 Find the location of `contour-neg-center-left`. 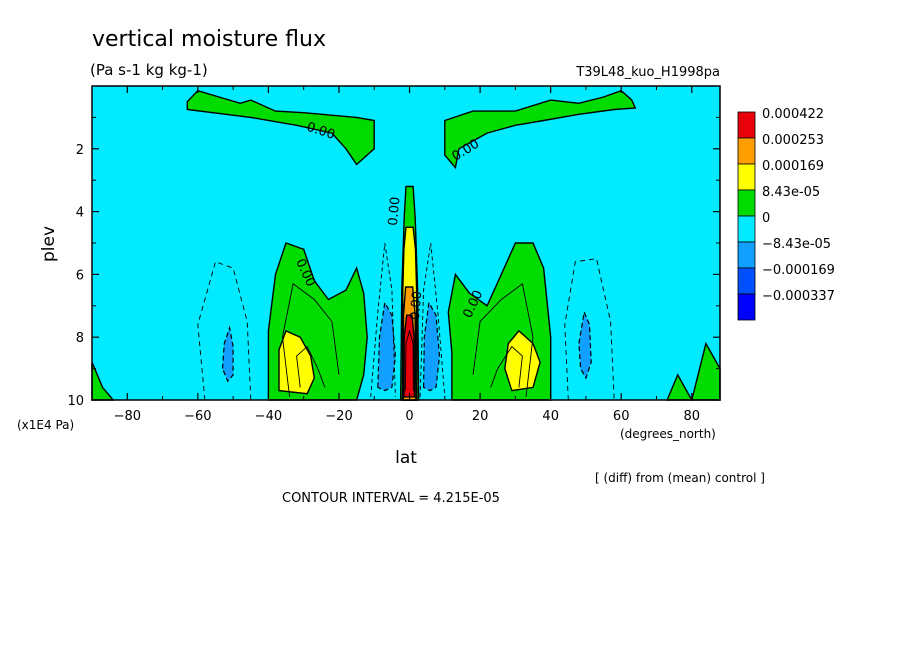

contour-neg-center-left is located at coordinates (383, 319).